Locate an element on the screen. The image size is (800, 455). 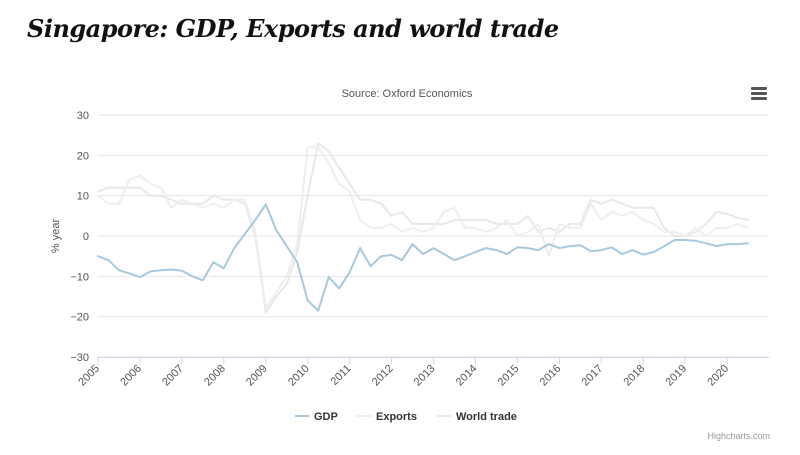
legend-label: World trade is located at coordinates (486, 417).